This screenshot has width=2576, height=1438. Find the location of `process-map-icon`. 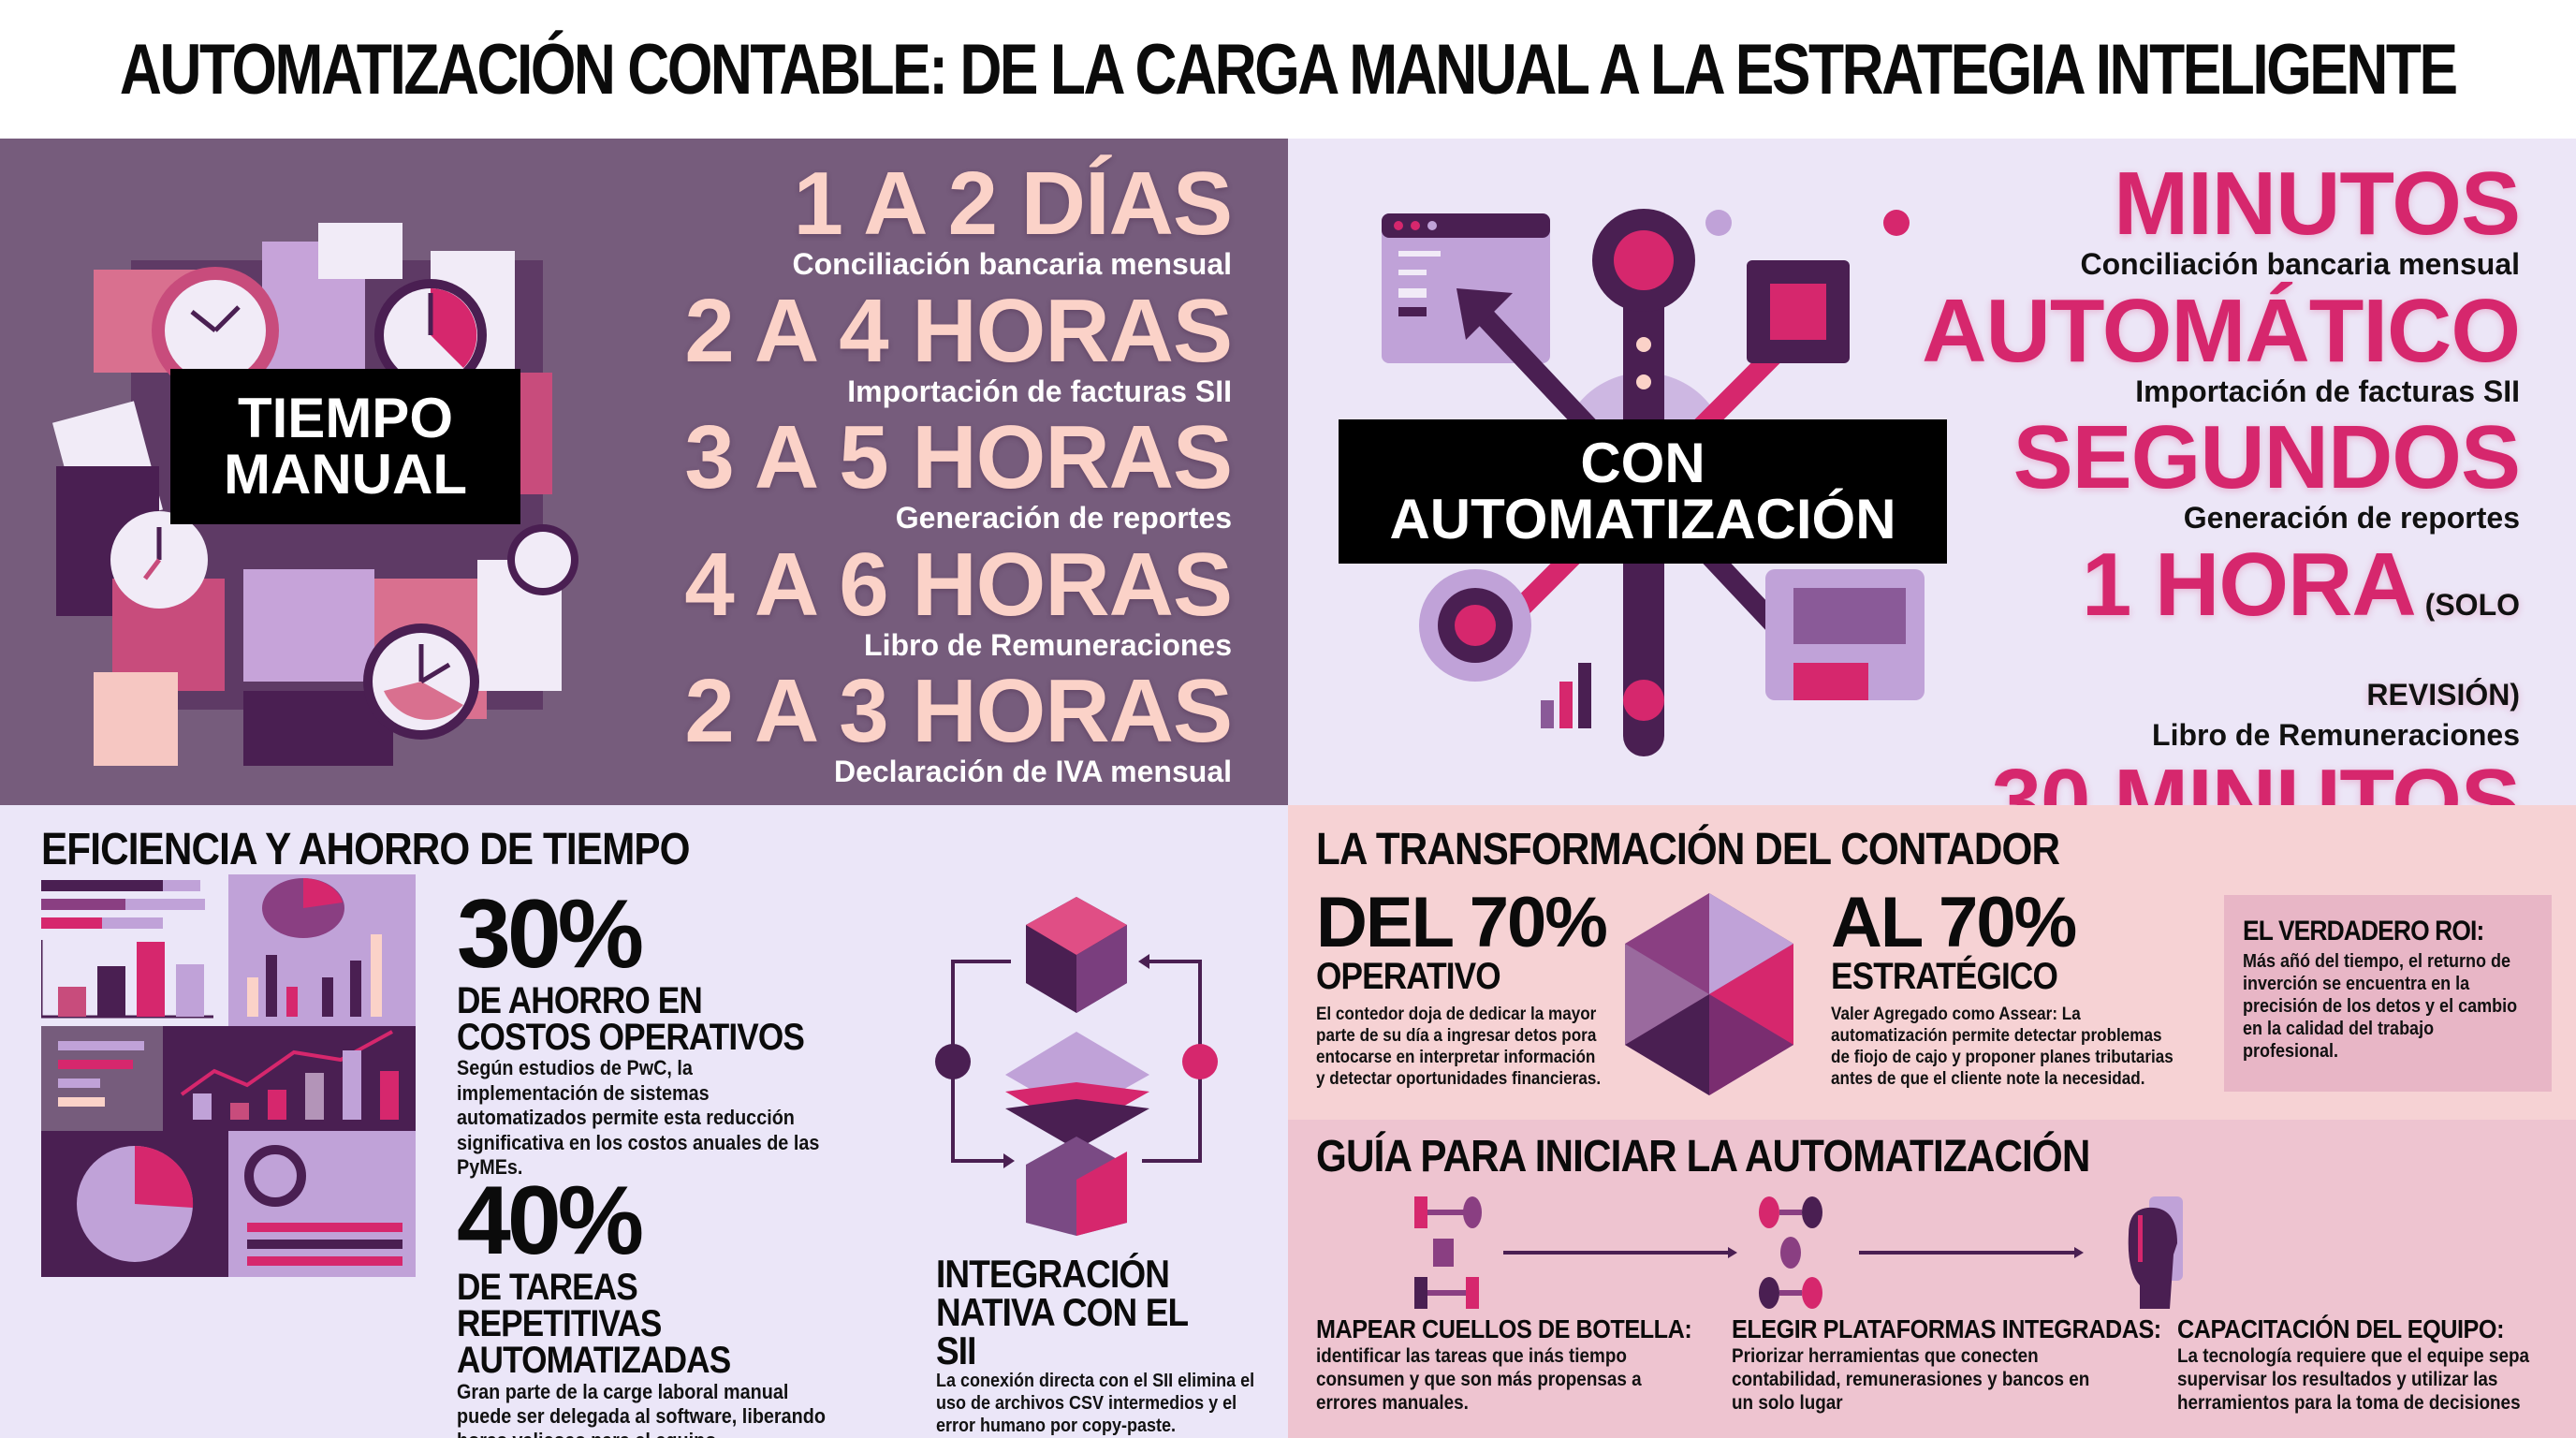

process-map-icon is located at coordinates (1448, 1252).